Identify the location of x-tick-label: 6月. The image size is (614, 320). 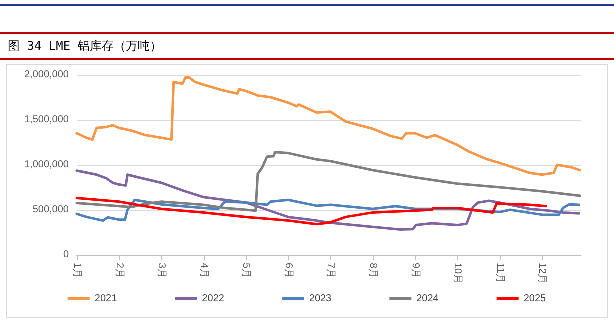
(288, 271).